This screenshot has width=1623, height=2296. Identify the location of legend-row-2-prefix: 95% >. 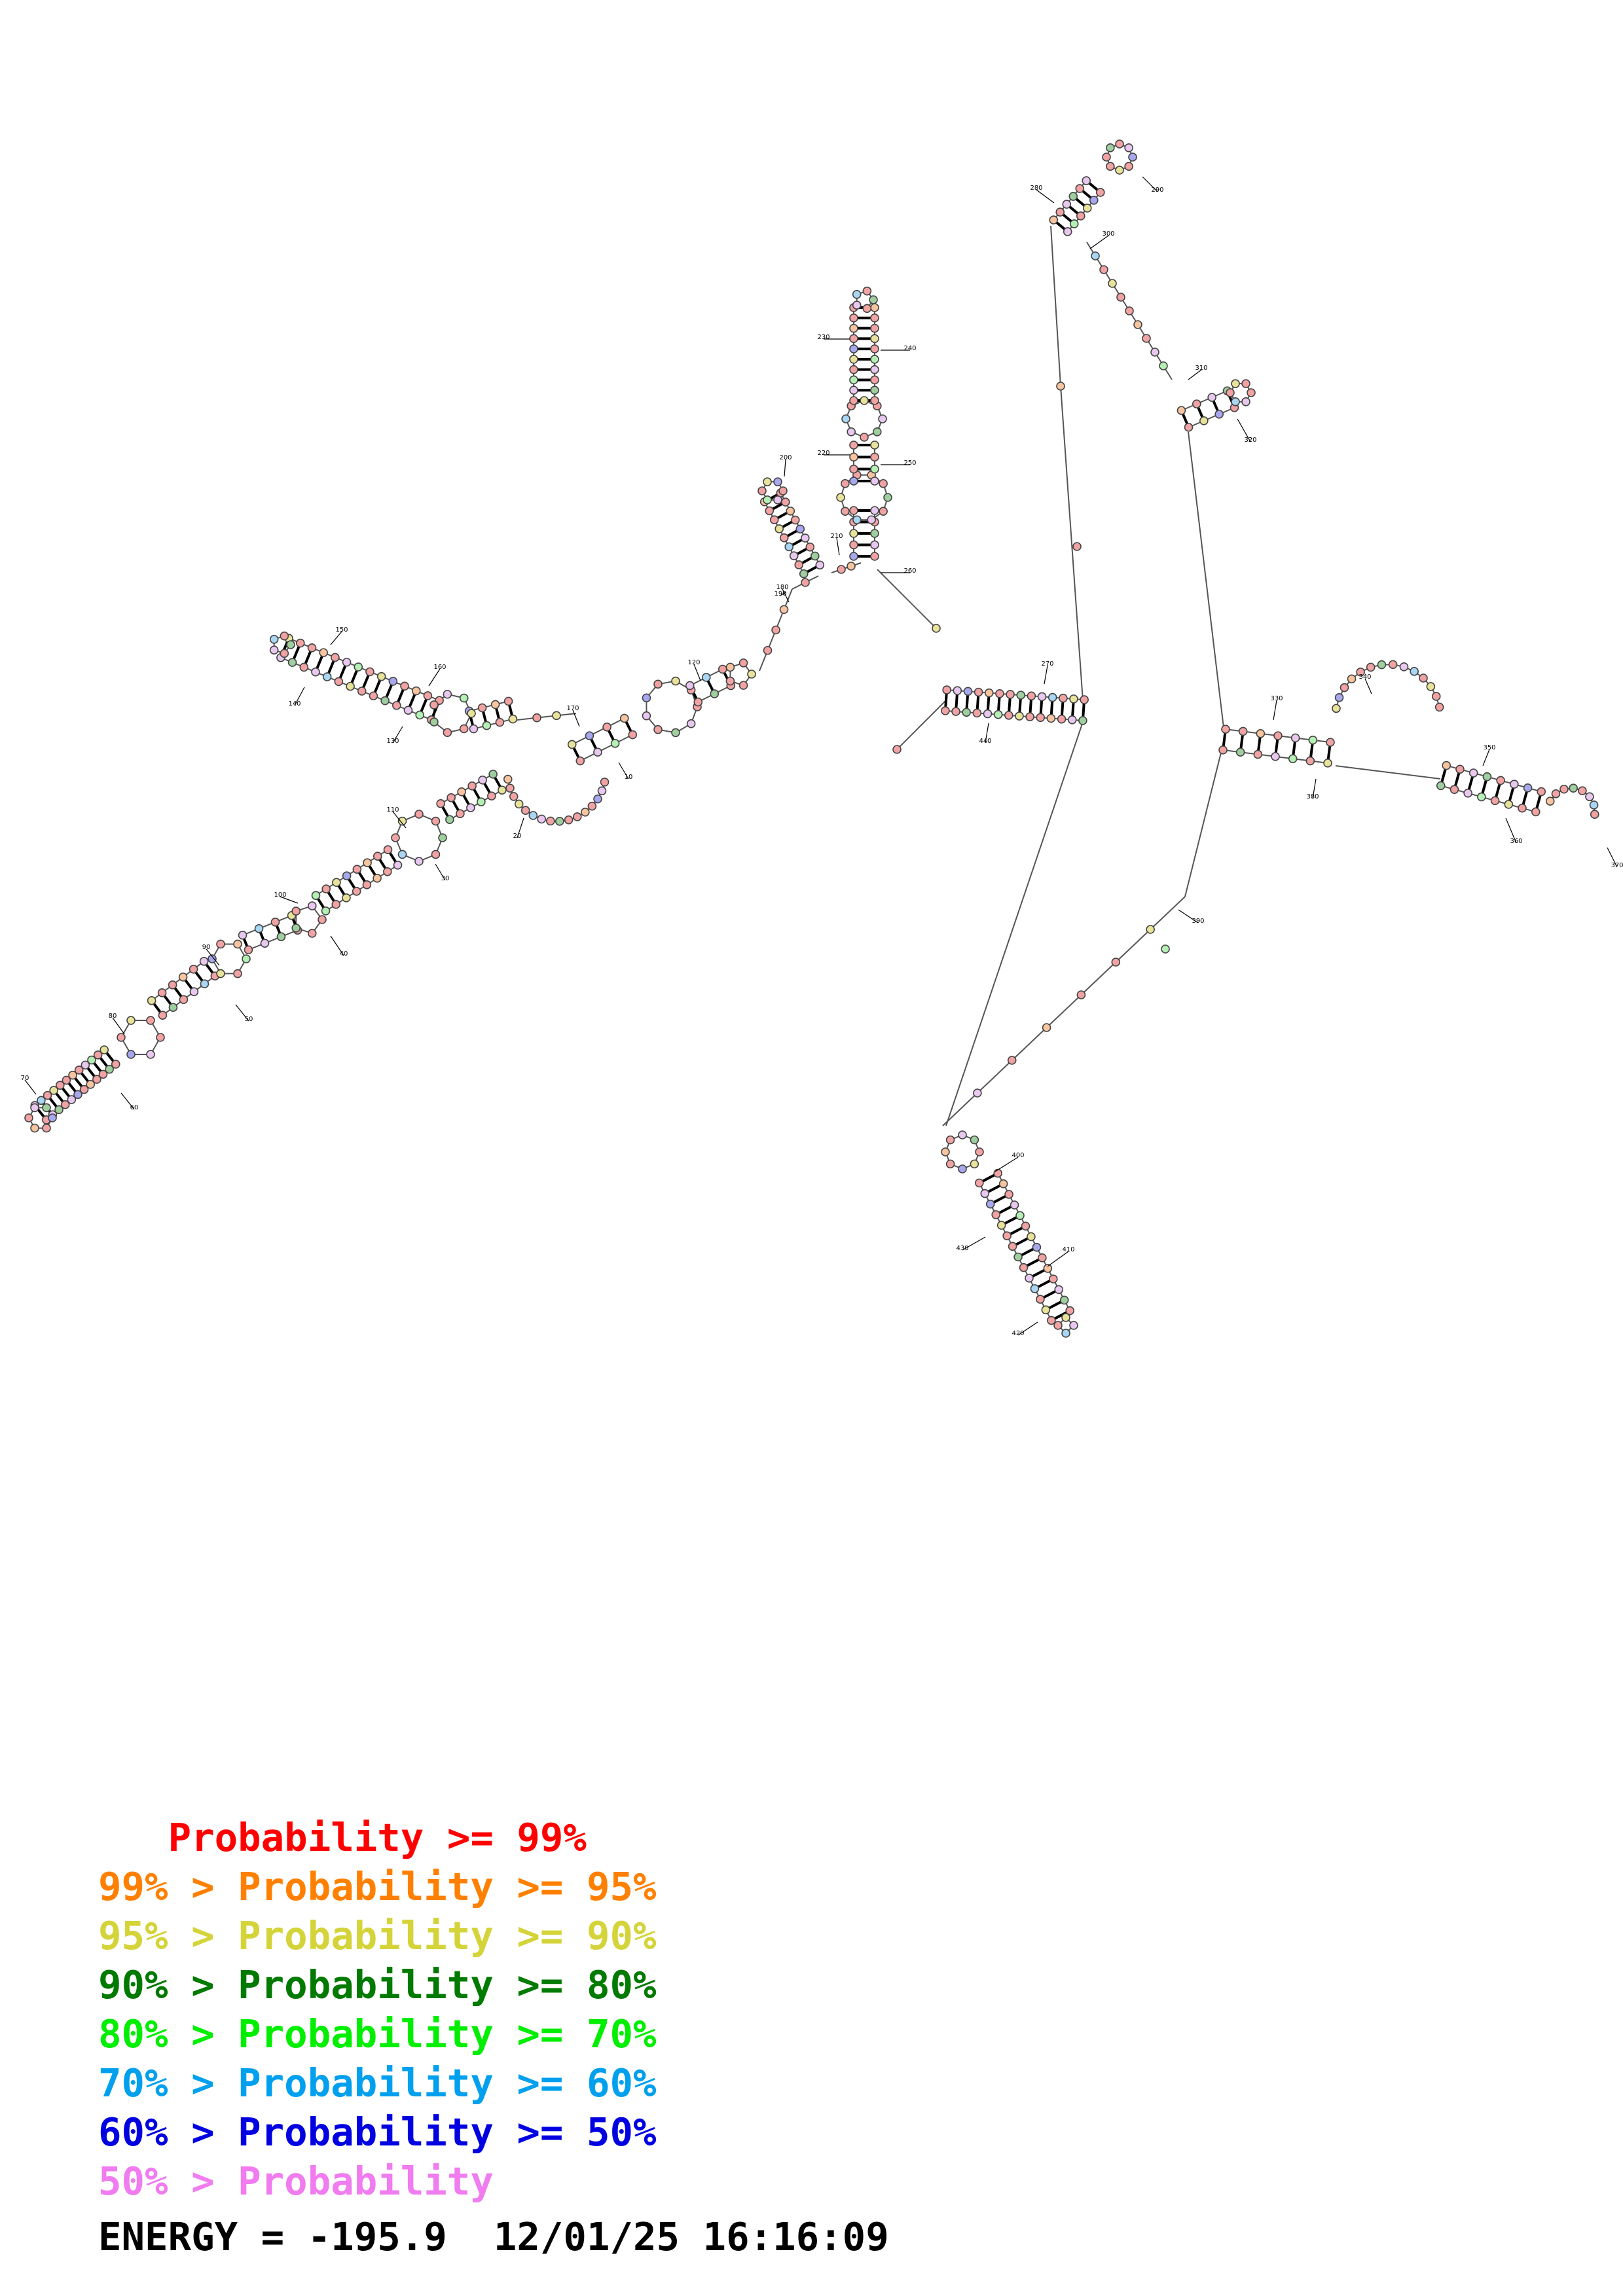
(168, 1935).